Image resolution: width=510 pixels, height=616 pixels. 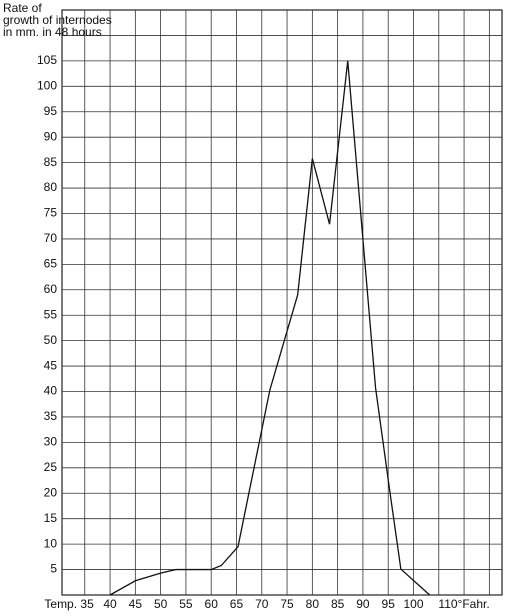 What do you see at coordinates (389, 604) in the screenshot?
I see `x-tick-label: 95` at bounding box center [389, 604].